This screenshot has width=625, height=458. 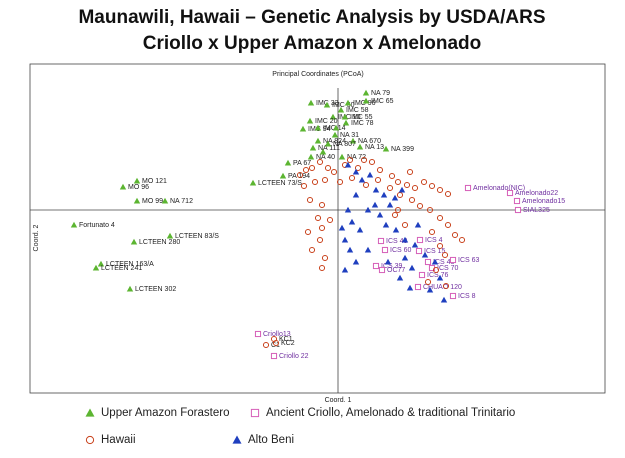 What do you see at coordinates (382, 101) in the screenshot?
I see `point-label: IMC 65` at bounding box center [382, 101].